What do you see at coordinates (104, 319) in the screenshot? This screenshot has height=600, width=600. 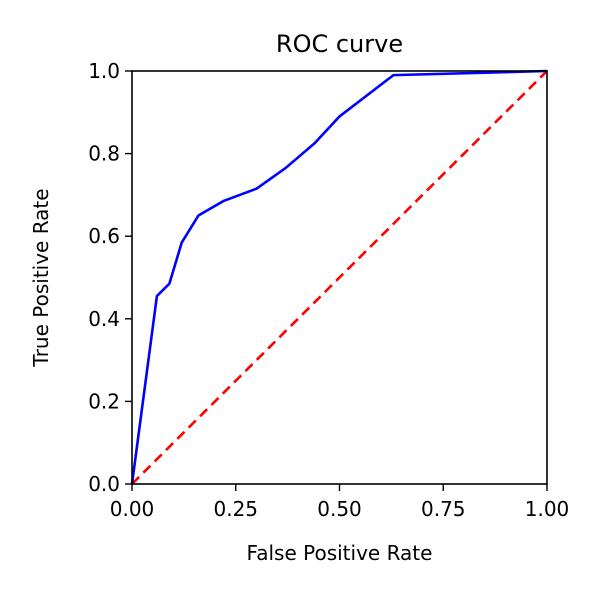 I see `y-tick-label: 0.4` at bounding box center [104, 319].